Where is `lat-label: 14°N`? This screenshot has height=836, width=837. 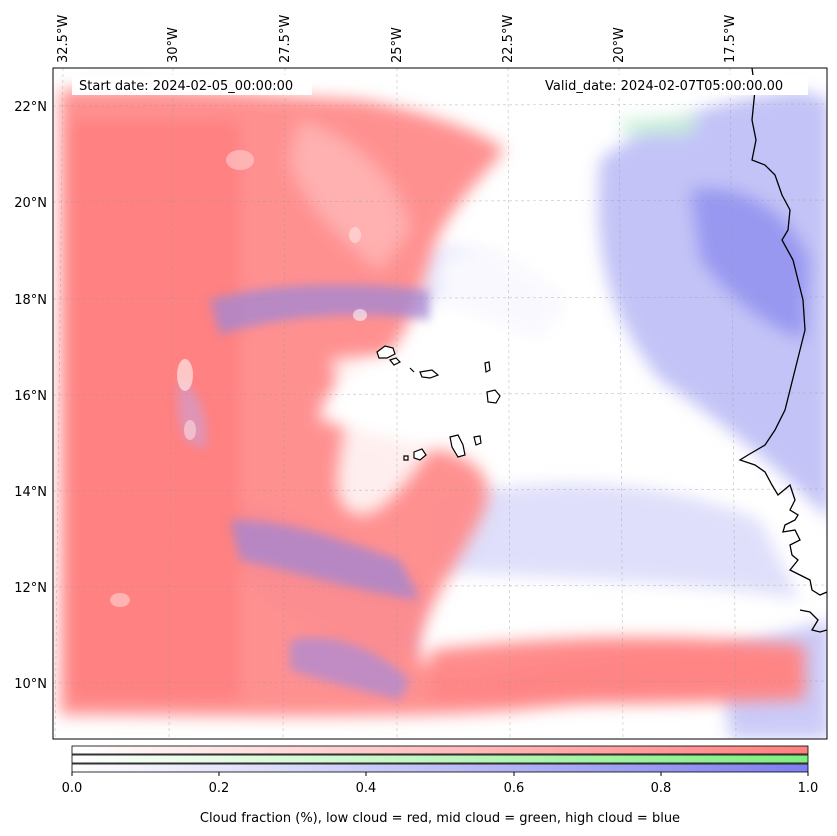
lat-label: 14°N is located at coordinates (30, 492).